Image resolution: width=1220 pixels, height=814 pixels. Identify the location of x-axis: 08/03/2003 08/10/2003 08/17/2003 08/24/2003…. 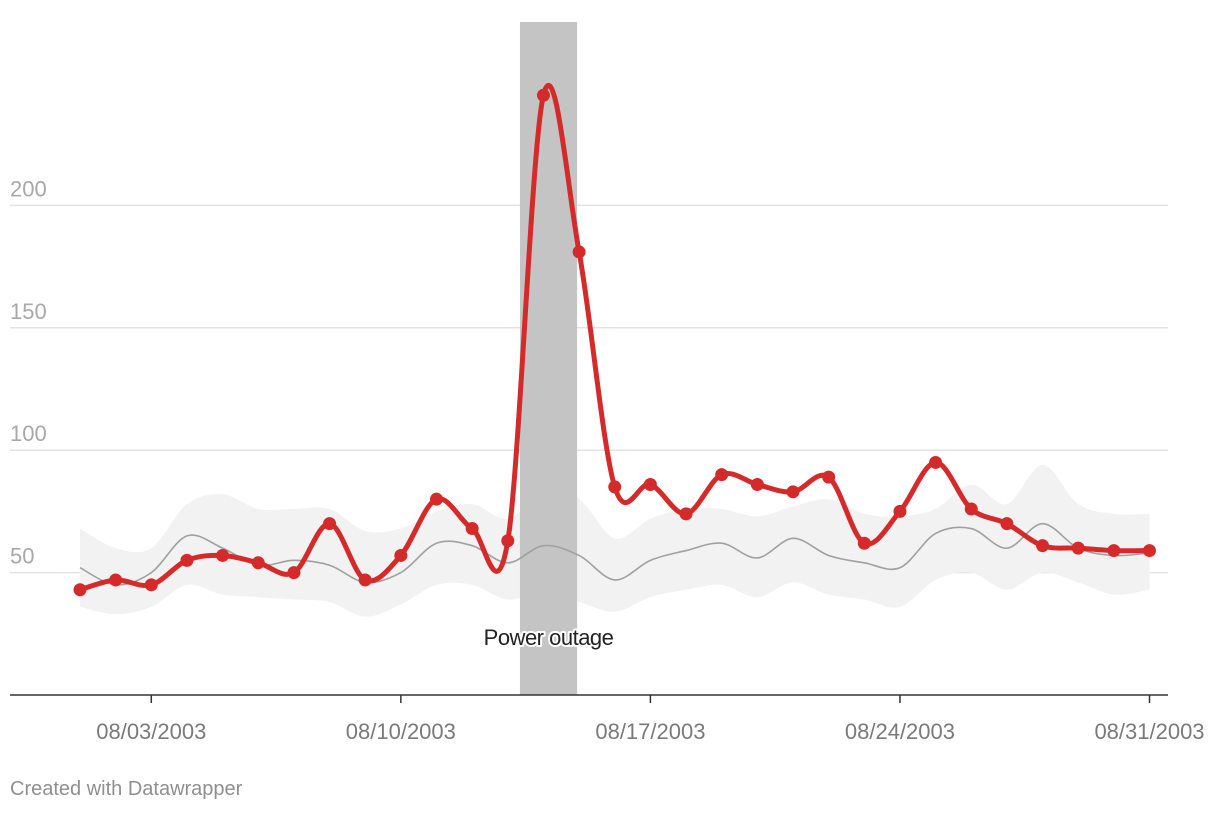
(607, 719).